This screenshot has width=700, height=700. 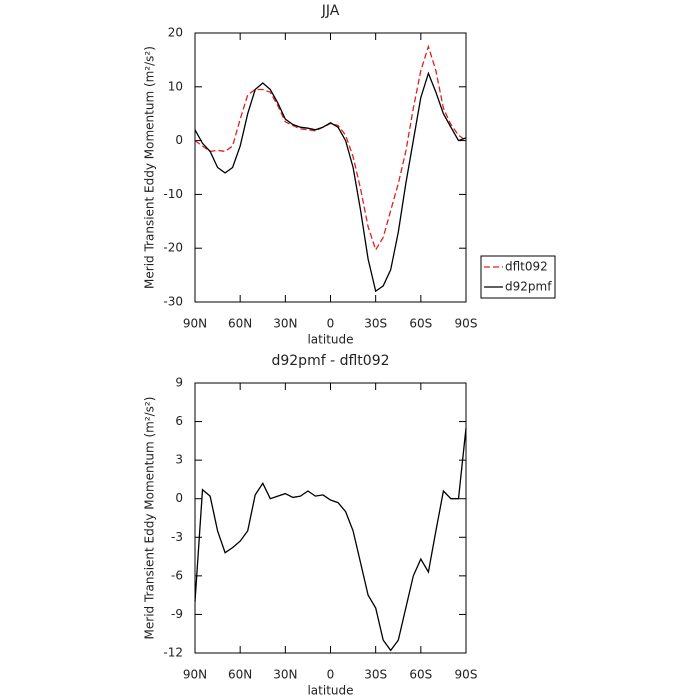 I want to click on legend-label: d92pmf, so click(x=528, y=287).